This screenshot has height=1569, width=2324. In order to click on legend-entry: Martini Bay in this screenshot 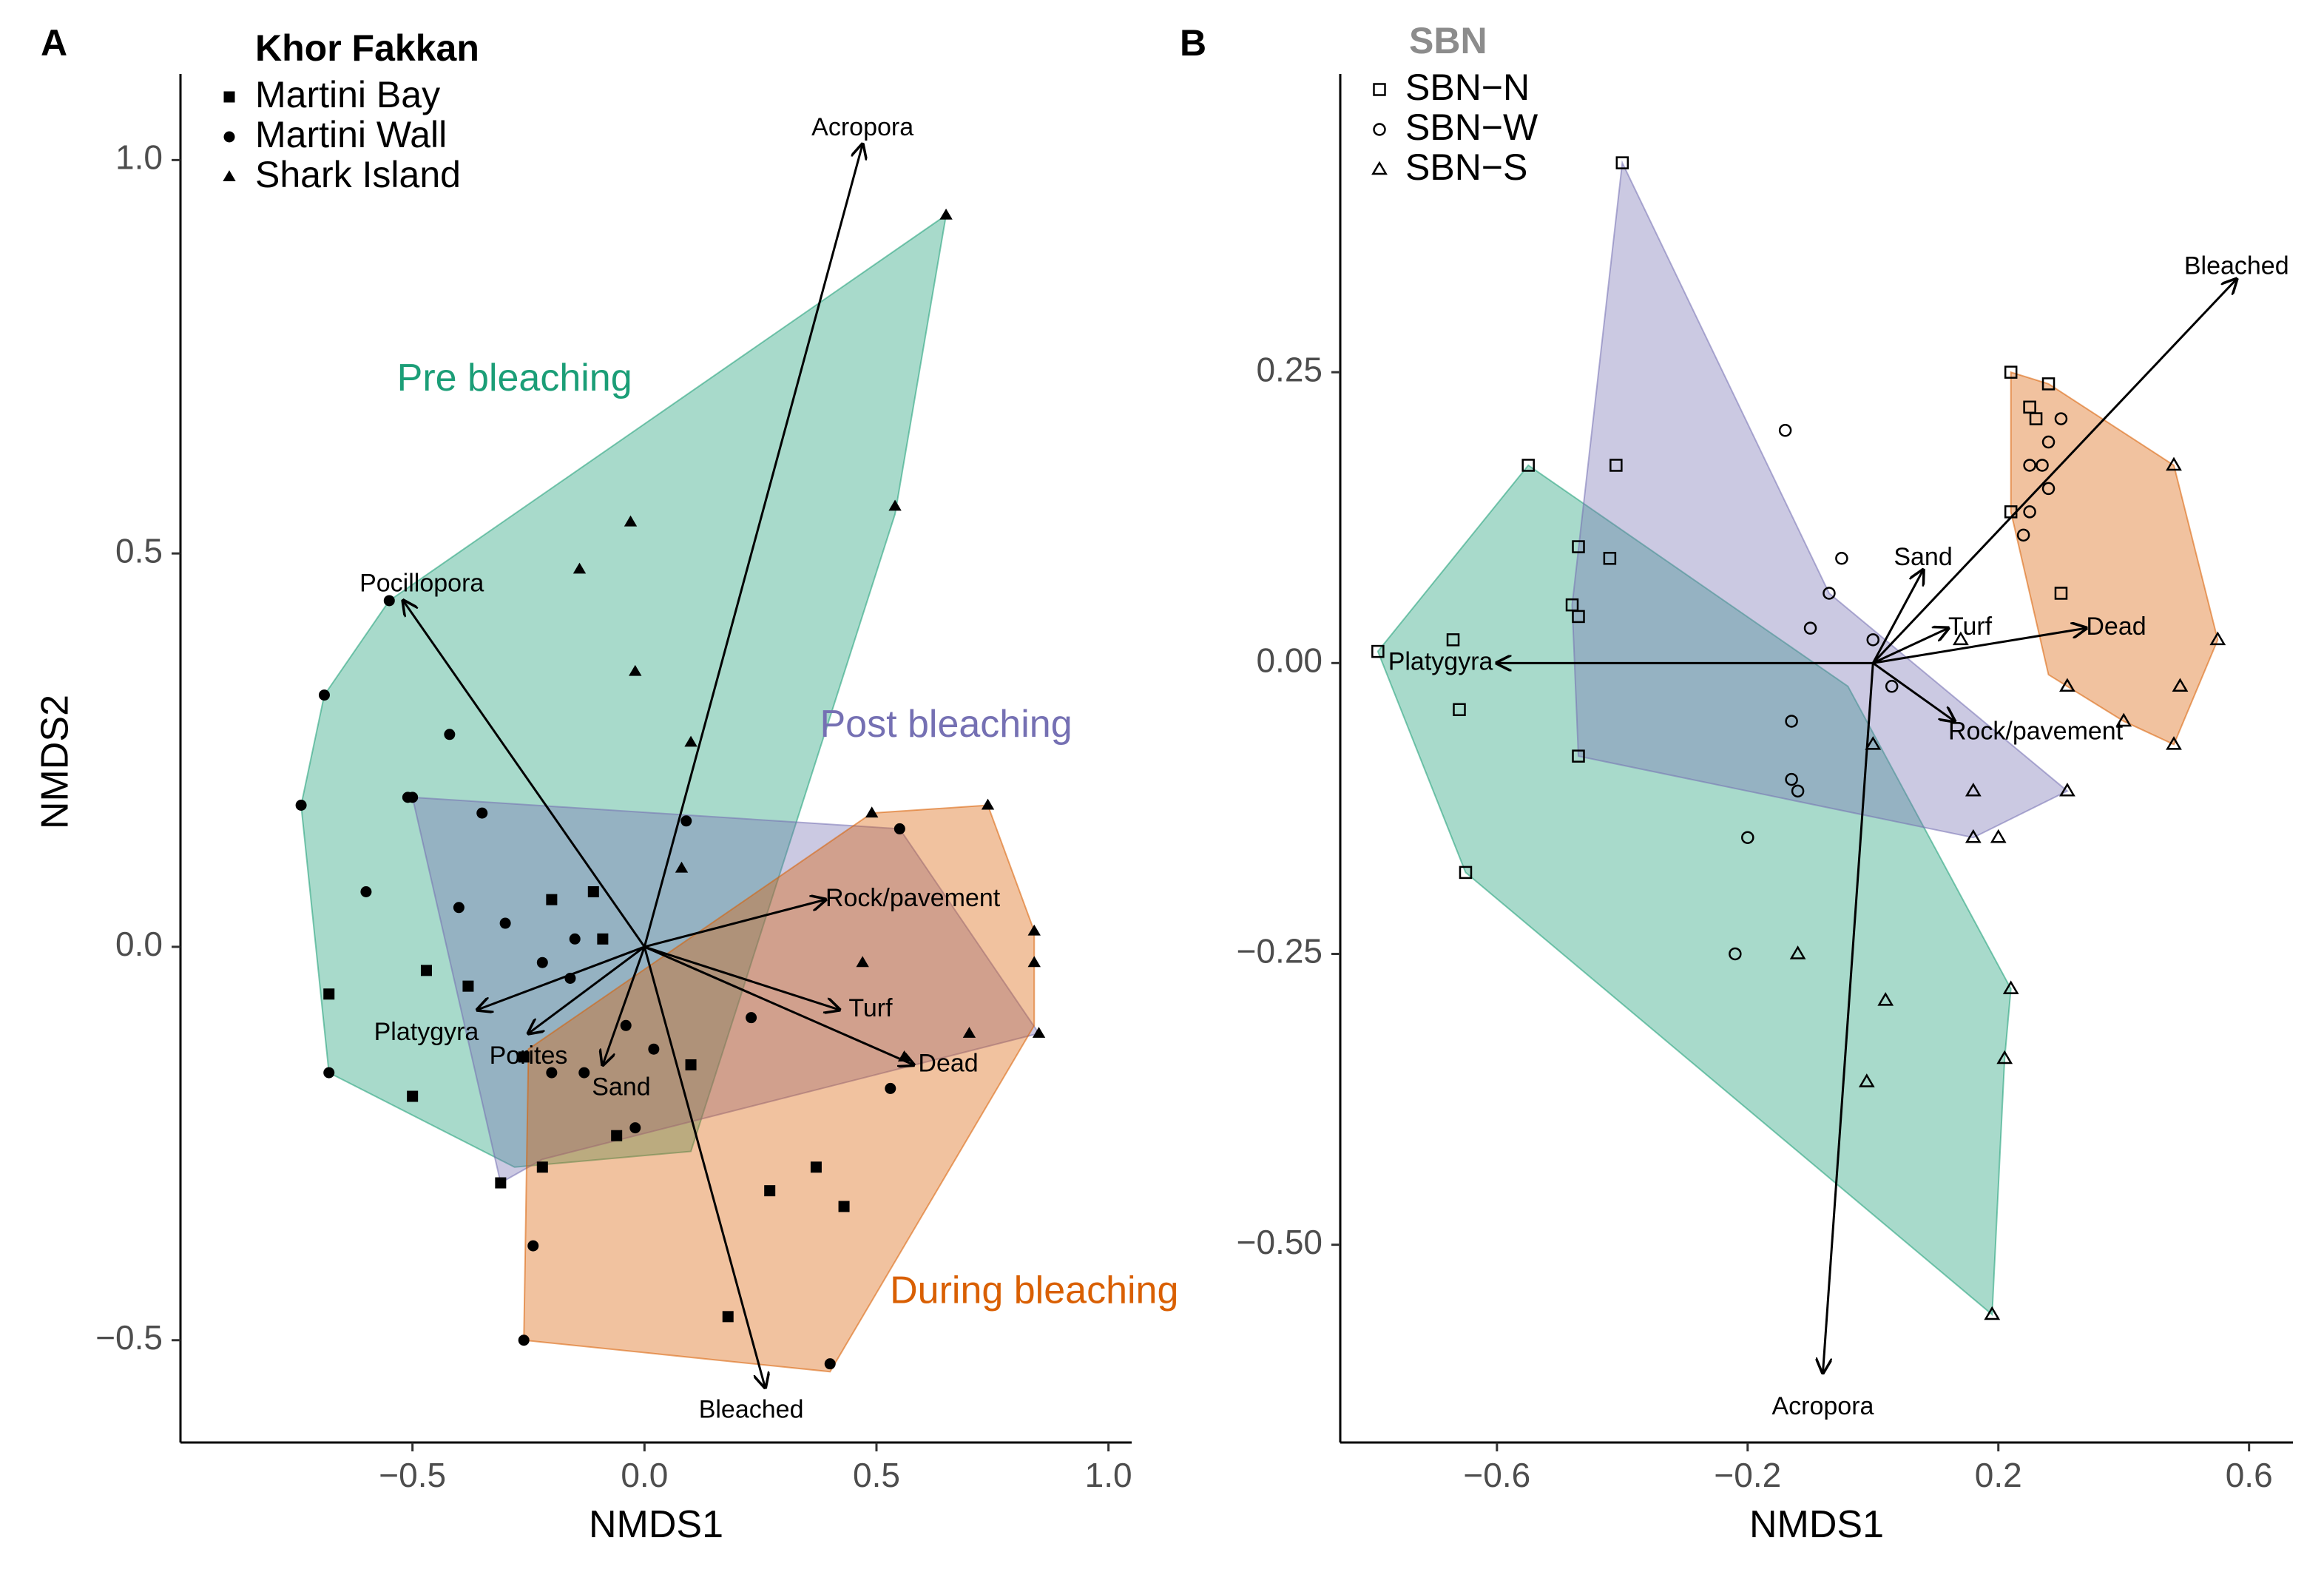, I will do `click(347, 94)`.